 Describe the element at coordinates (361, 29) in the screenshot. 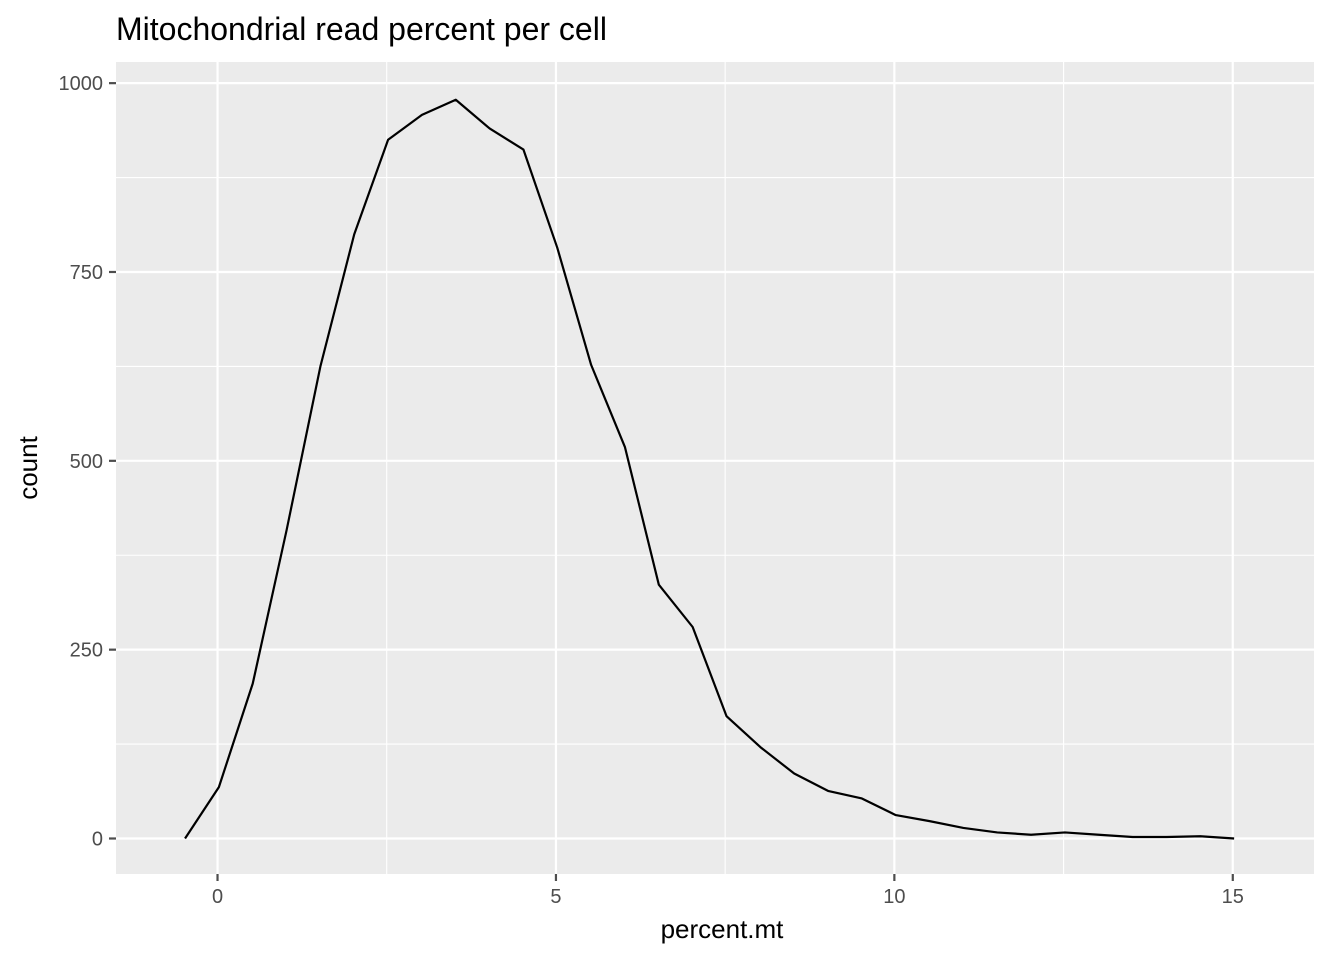

I see `chart-title: Mitochondrial read percent per cell` at that location.